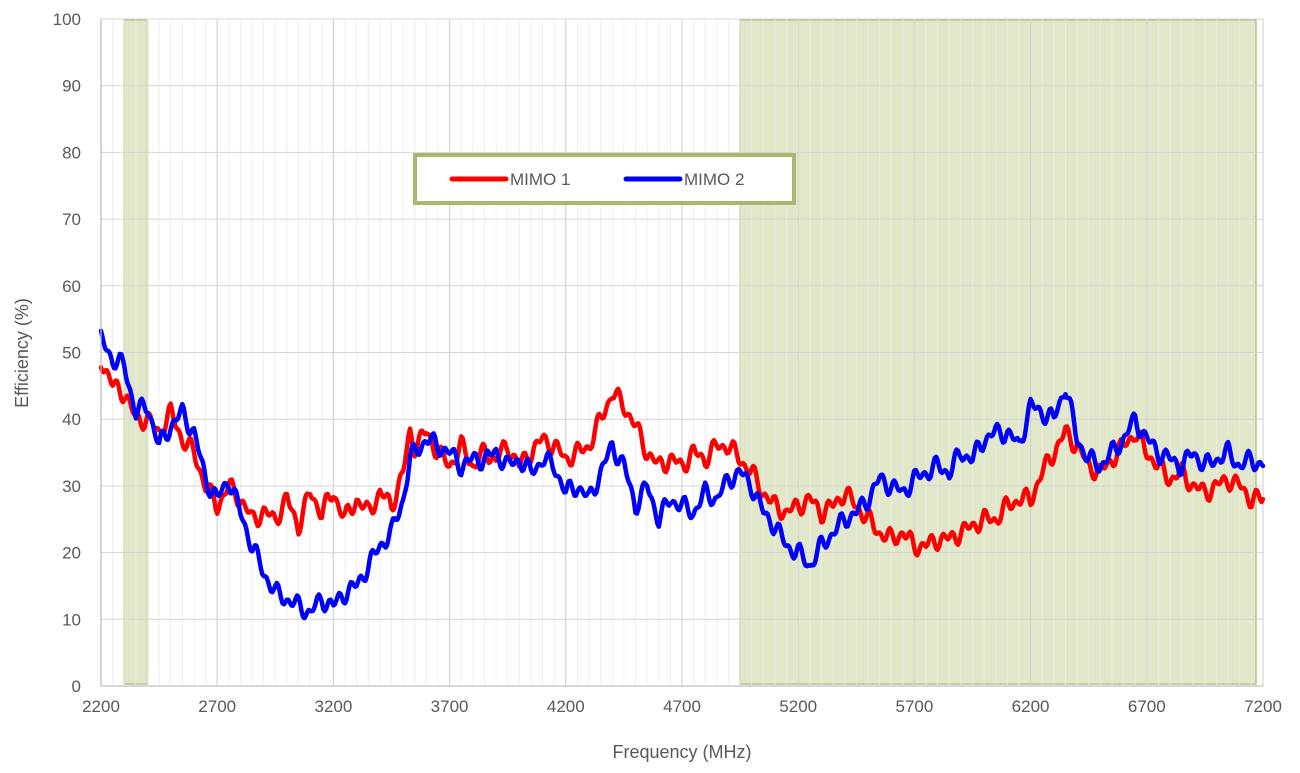  What do you see at coordinates (914, 706) in the screenshot?
I see `x-tick-label: 5700` at bounding box center [914, 706].